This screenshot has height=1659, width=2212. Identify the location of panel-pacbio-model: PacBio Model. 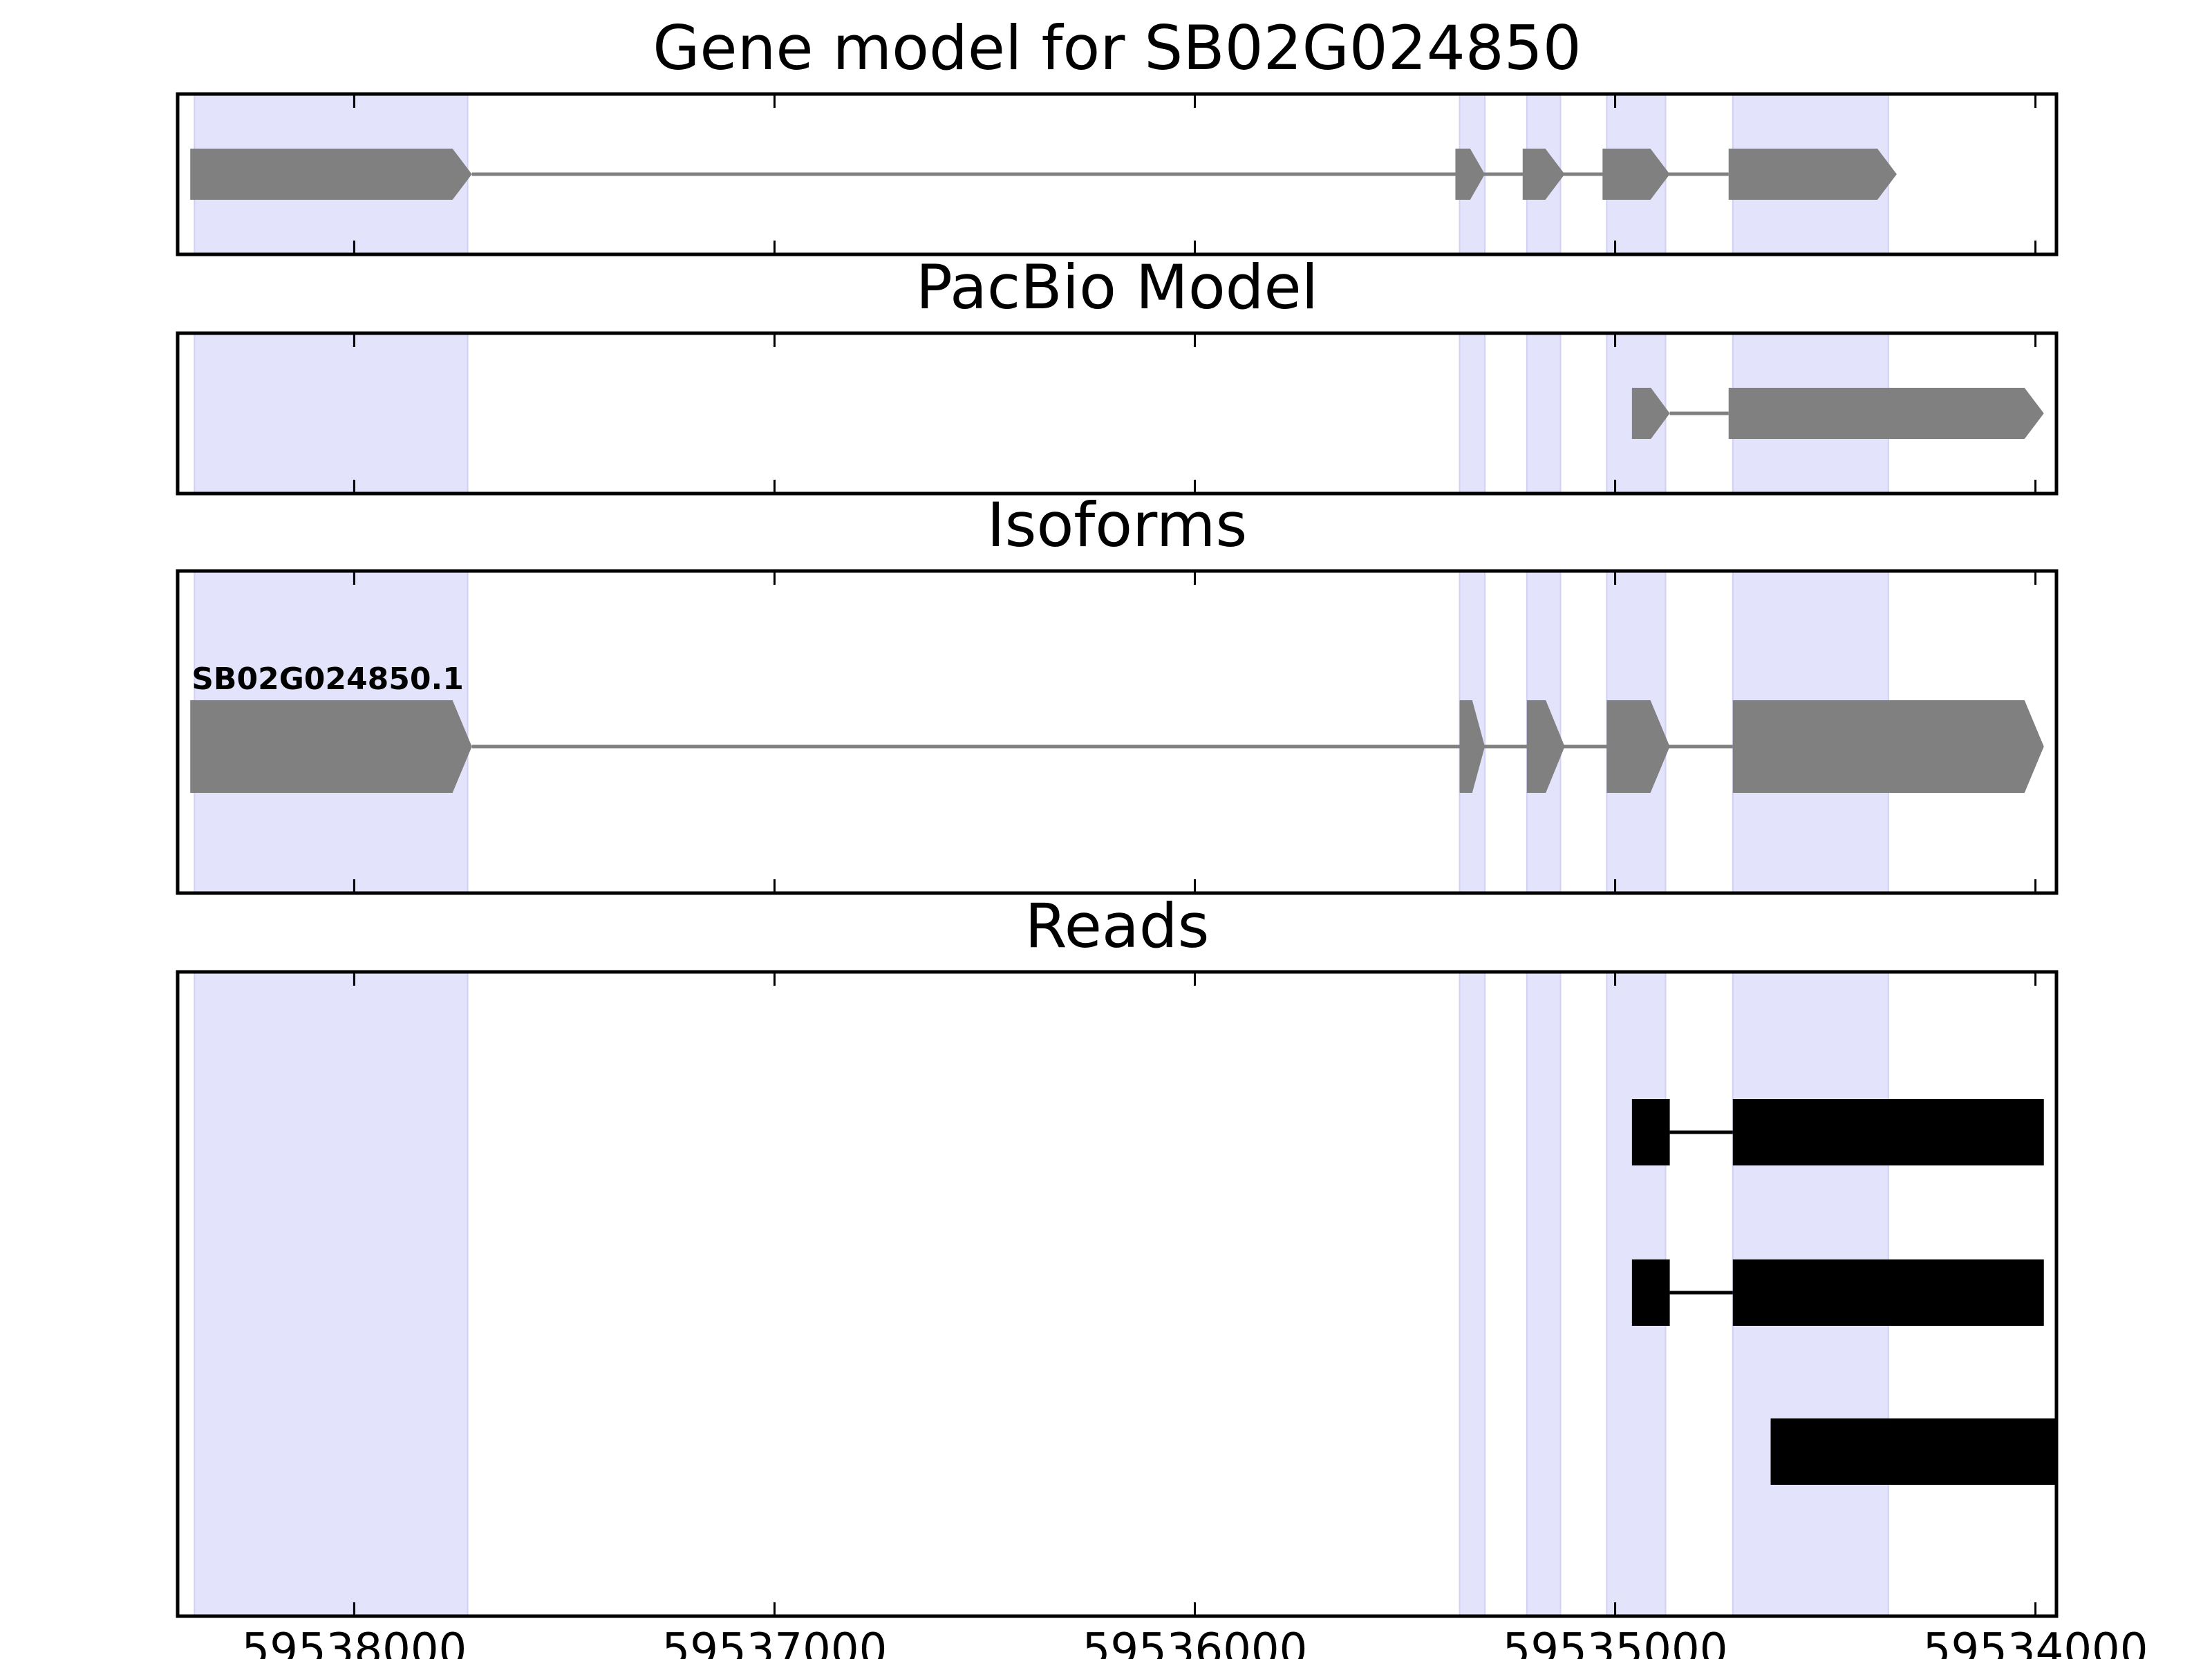
(1117, 374).